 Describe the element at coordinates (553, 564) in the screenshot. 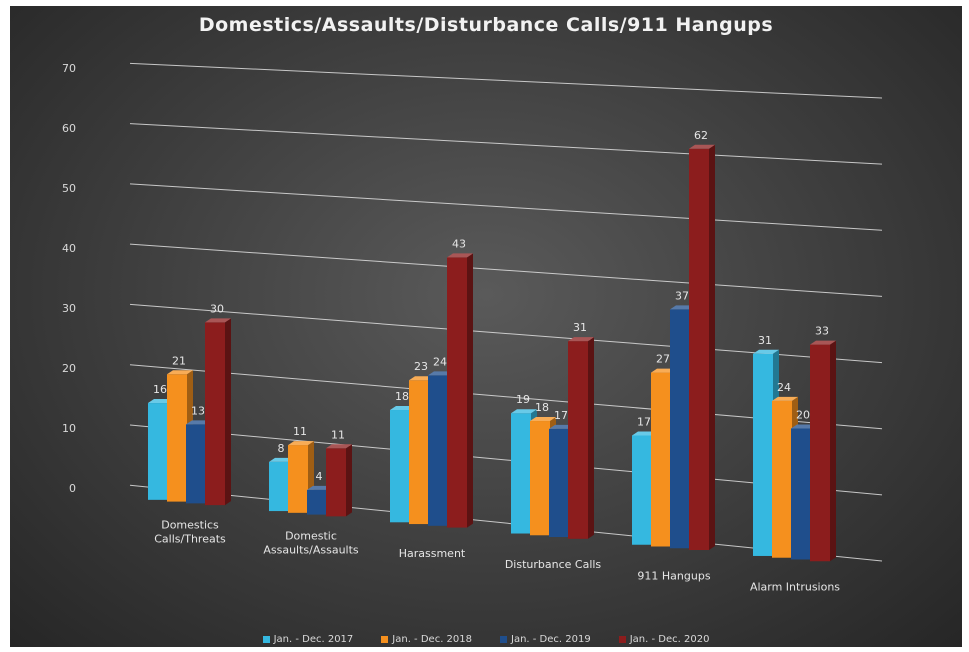

I see `x-tick-label: Disturbance Calls` at that location.